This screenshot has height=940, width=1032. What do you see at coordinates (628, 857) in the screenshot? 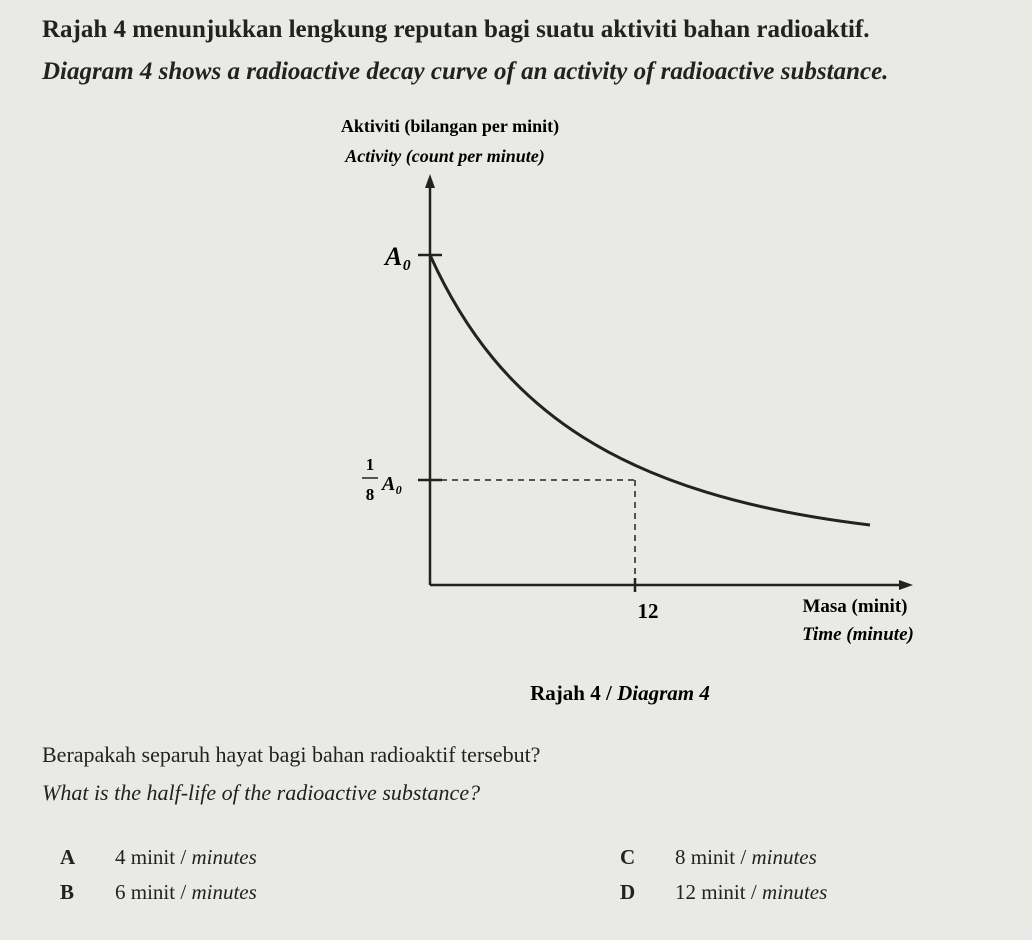
I see `option-letter: C` at bounding box center [628, 857].